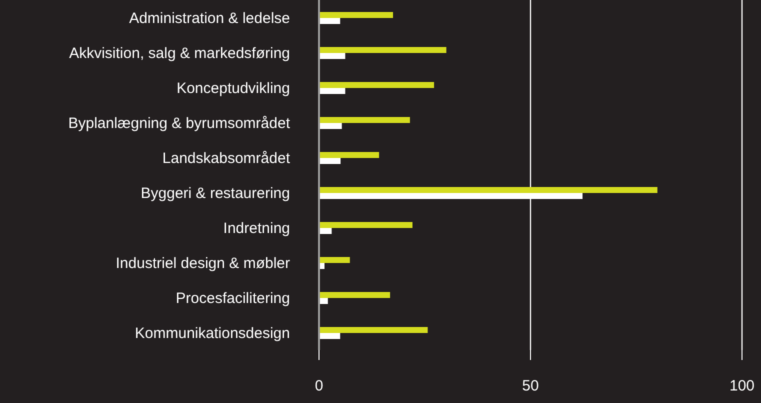 The image size is (761, 403). Describe the element at coordinates (233, 88) in the screenshot. I see `y-tick-label: Konceptudvikling` at that location.